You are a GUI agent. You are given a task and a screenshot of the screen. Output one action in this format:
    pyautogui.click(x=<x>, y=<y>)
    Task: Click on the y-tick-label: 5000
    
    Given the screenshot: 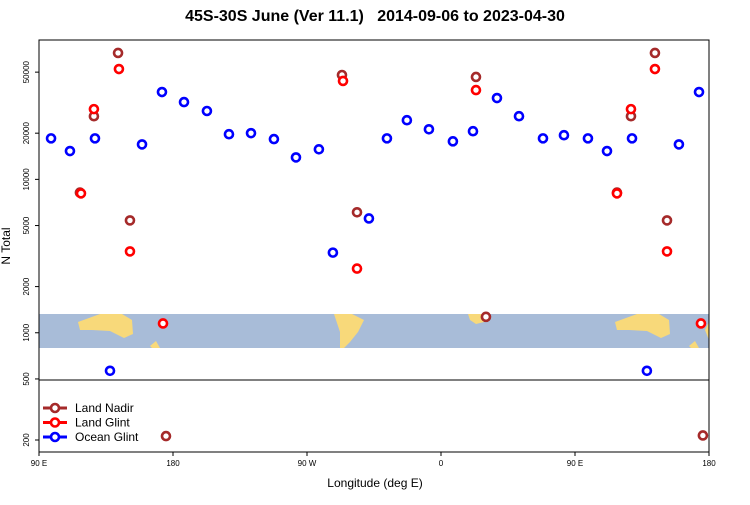 What is the action you would take?
    pyautogui.click(x=26, y=225)
    